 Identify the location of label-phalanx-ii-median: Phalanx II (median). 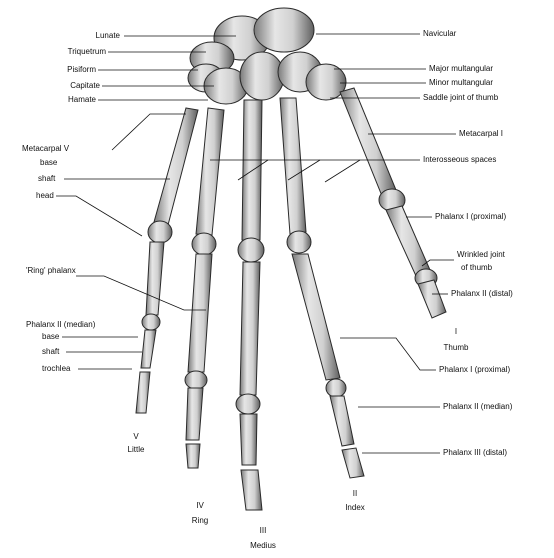
(478, 406).